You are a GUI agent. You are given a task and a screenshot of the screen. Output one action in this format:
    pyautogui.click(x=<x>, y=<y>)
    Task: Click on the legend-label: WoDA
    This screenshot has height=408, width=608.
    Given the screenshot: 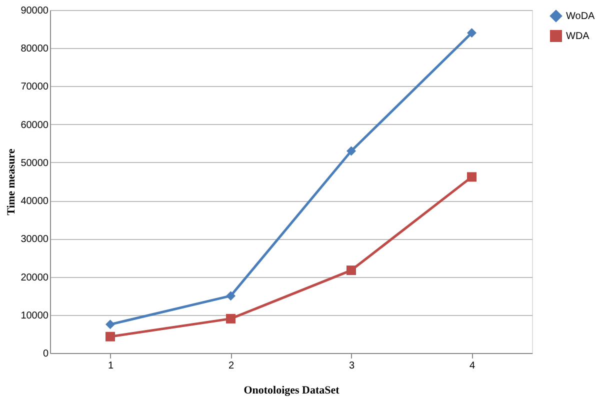 What is the action you would take?
    pyautogui.click(x=581, y=16)
    